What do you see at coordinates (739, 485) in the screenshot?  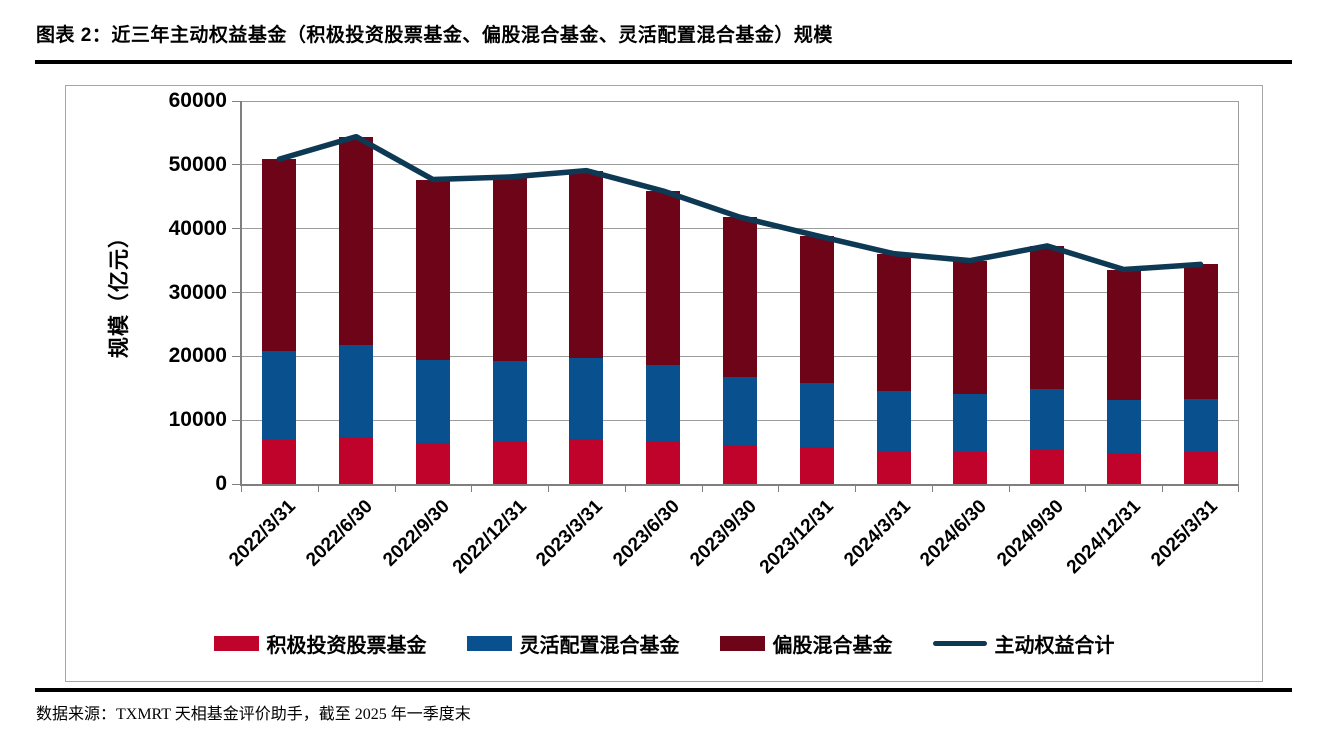 I see `x-axis-line` at bounding box center [739, 485].